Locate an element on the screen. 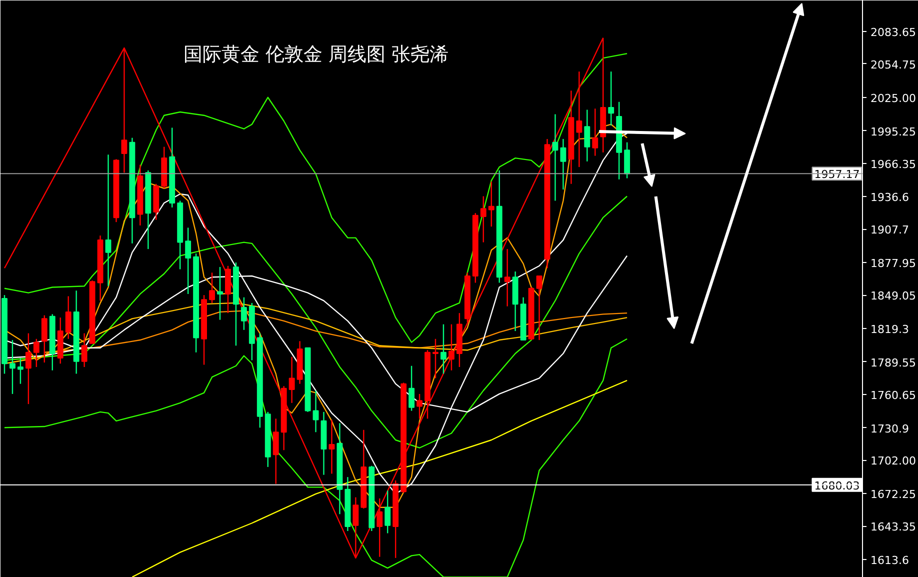  y-tick-label: 1966.35 is located at coordinates (893, 164).